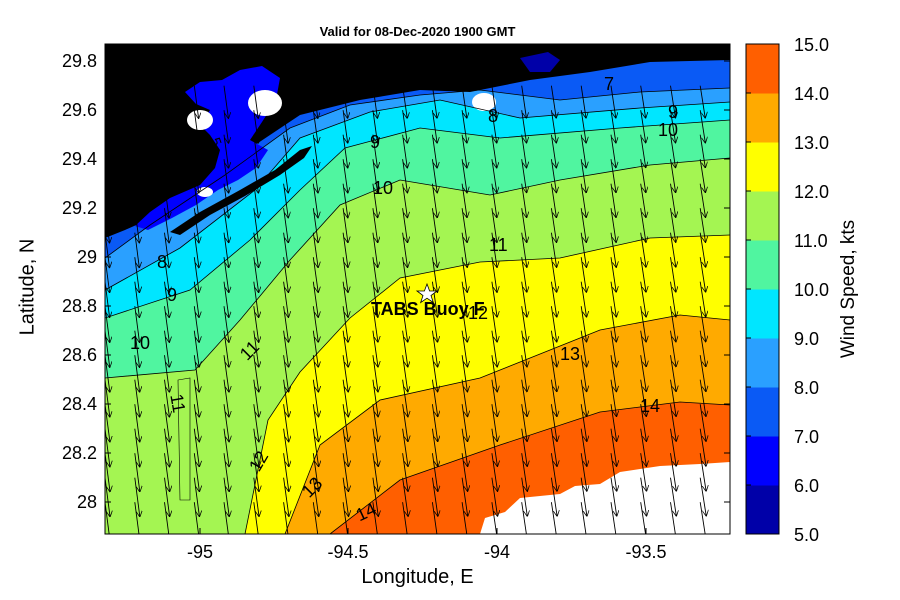 This screenshot has width=900, height=600. What do you see at coordinates (79, 453) in the screenshot?
I see `y-tick-label: 28.2` at bounding box center [79, 453].